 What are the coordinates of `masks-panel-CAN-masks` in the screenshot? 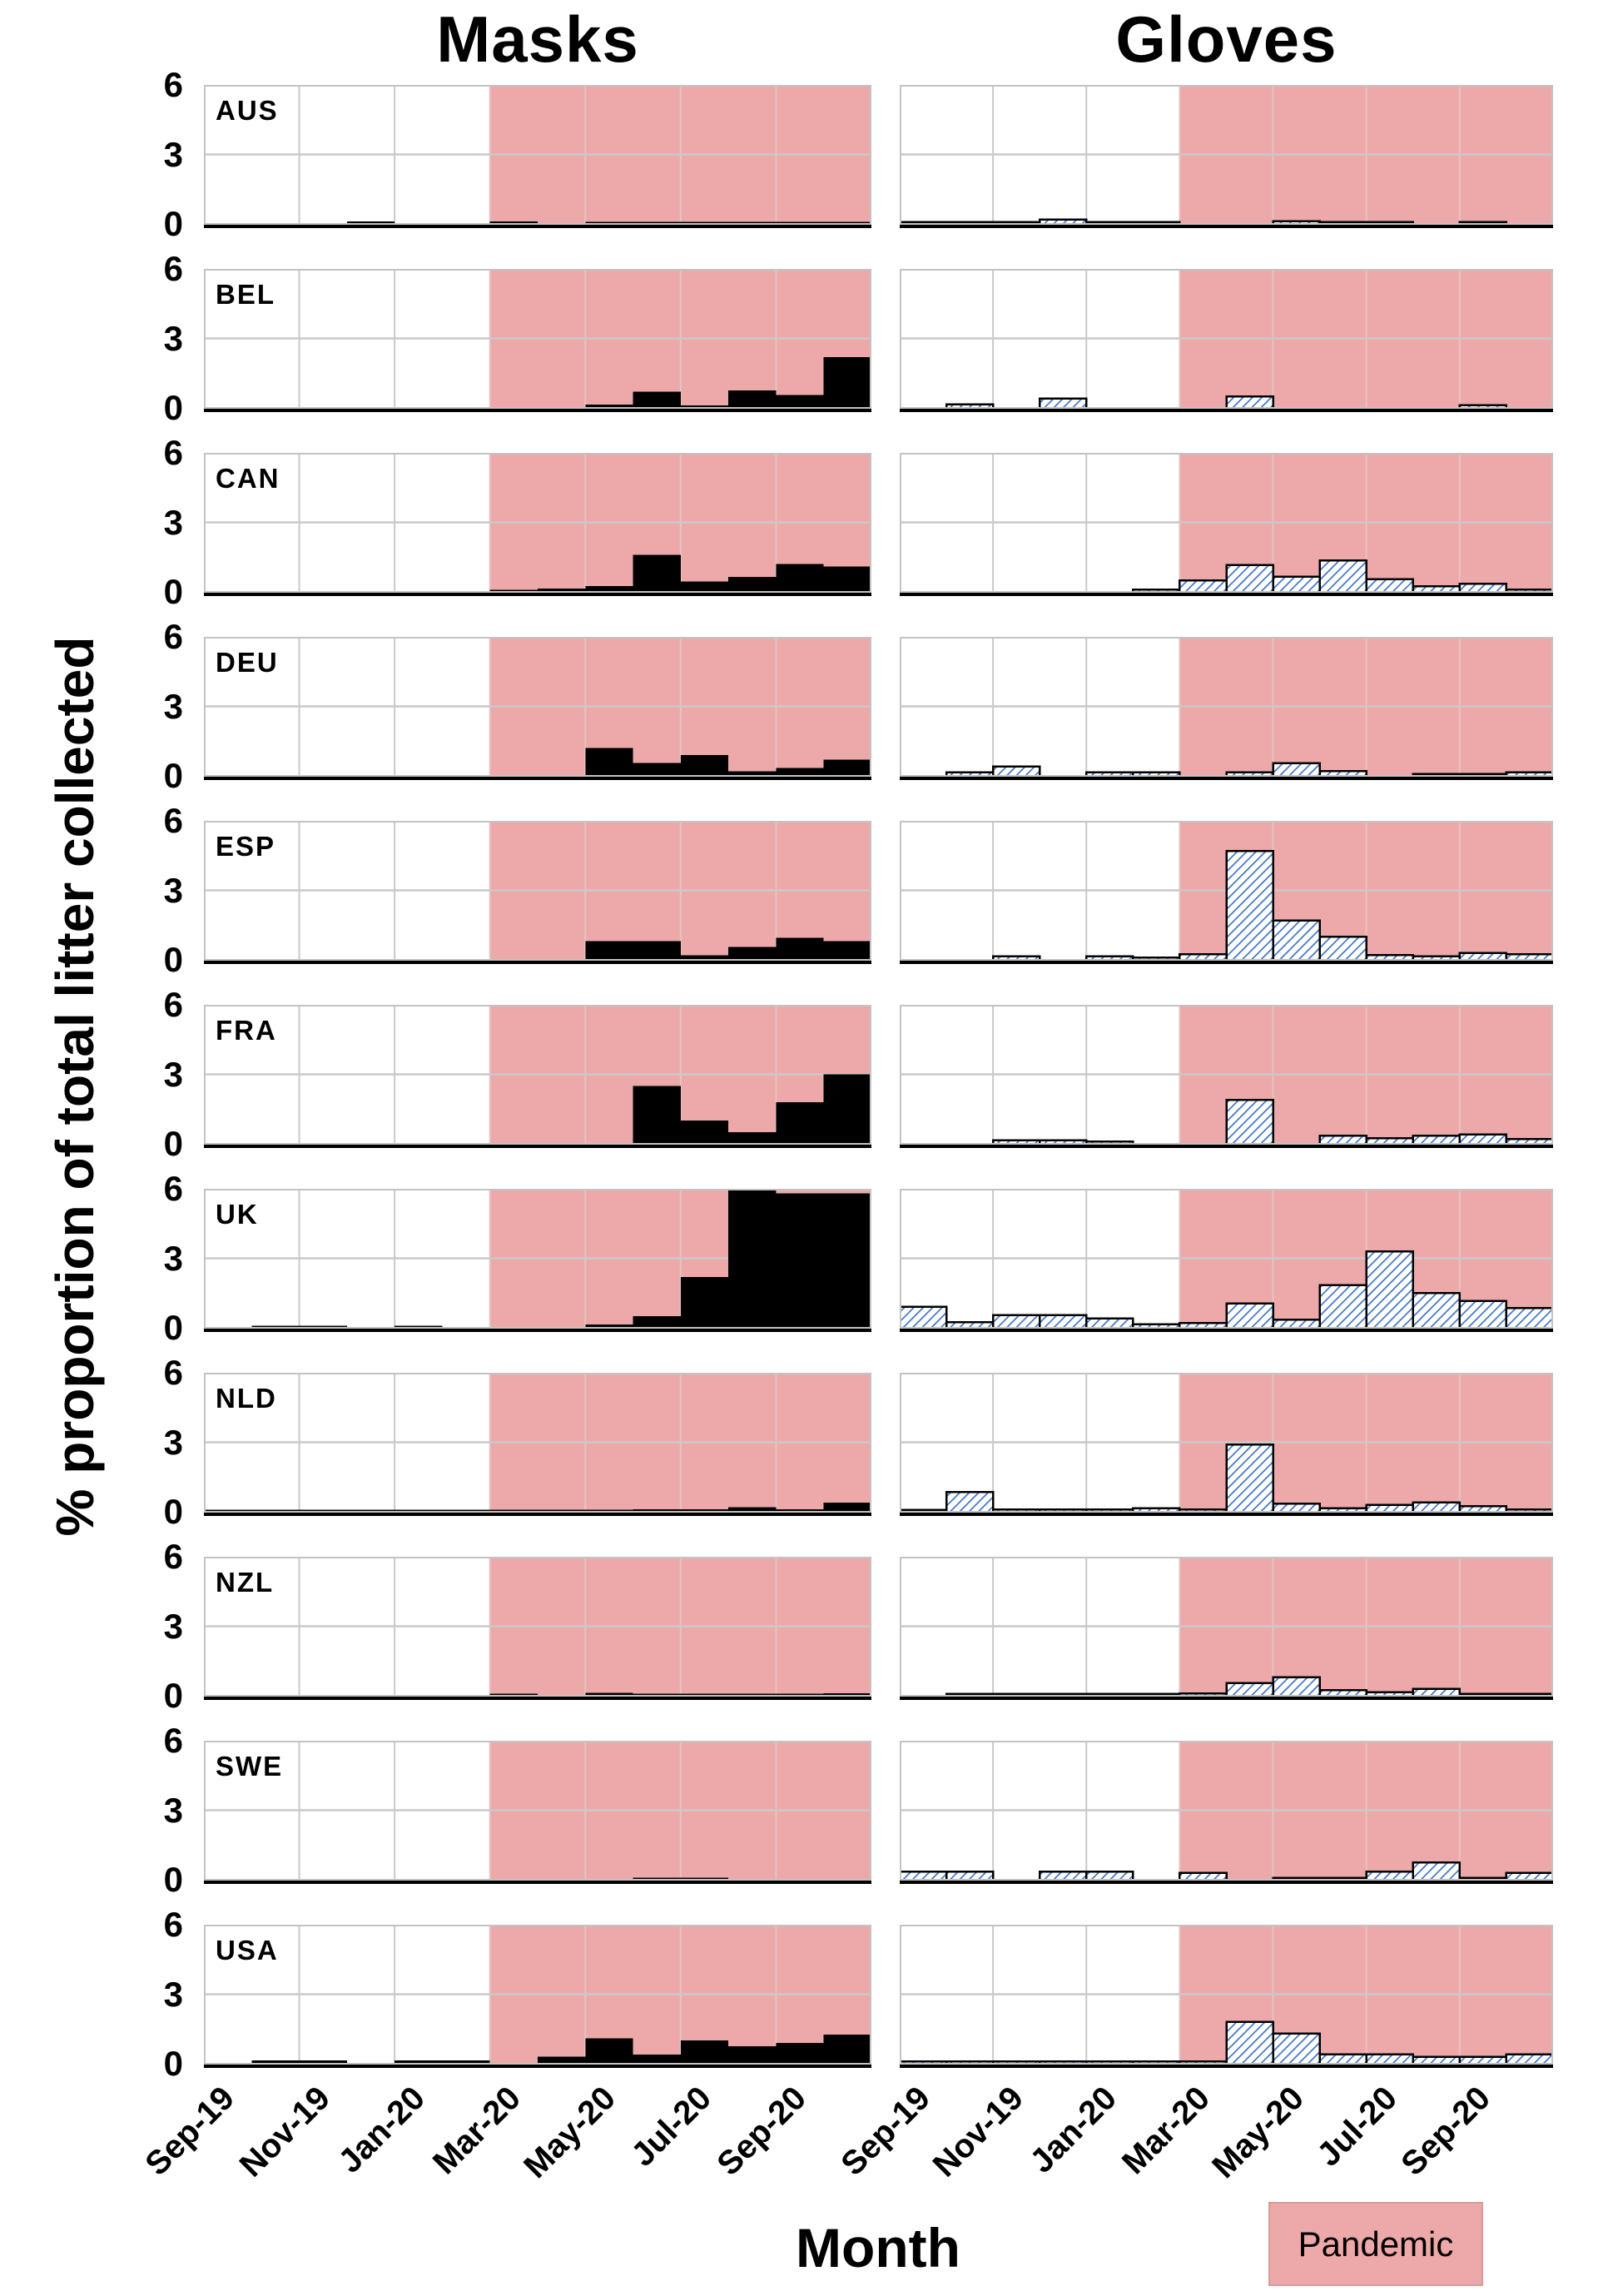 It's located at (537, 524).